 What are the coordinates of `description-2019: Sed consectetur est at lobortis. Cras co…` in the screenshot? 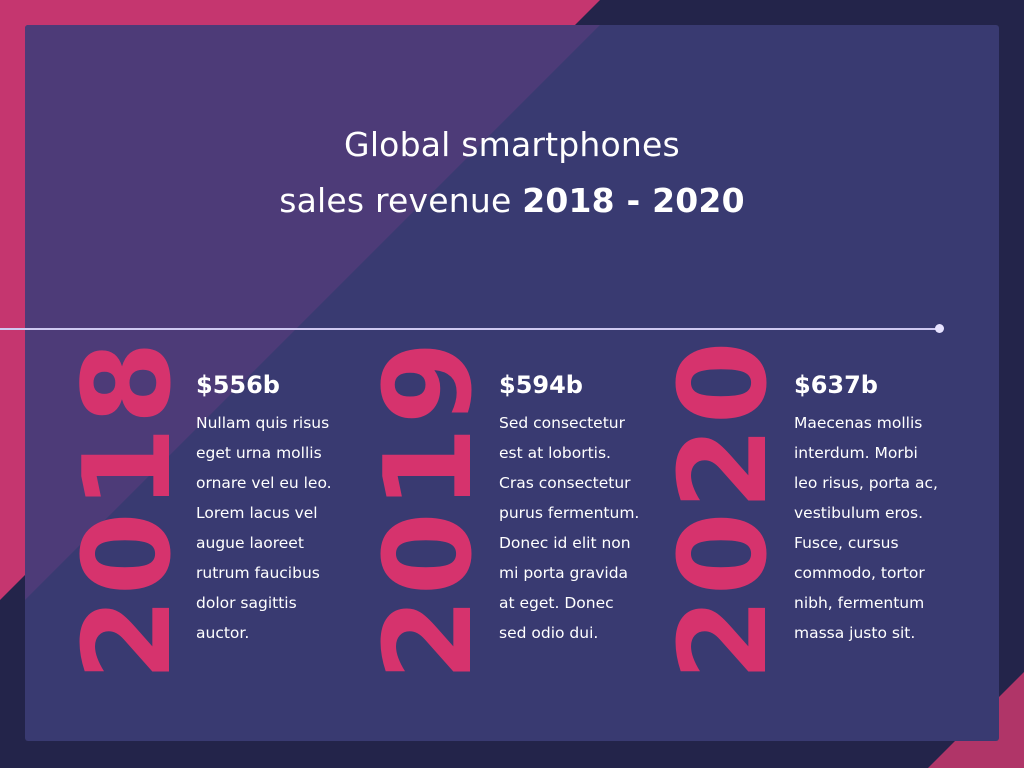 It's located at (569, 528).